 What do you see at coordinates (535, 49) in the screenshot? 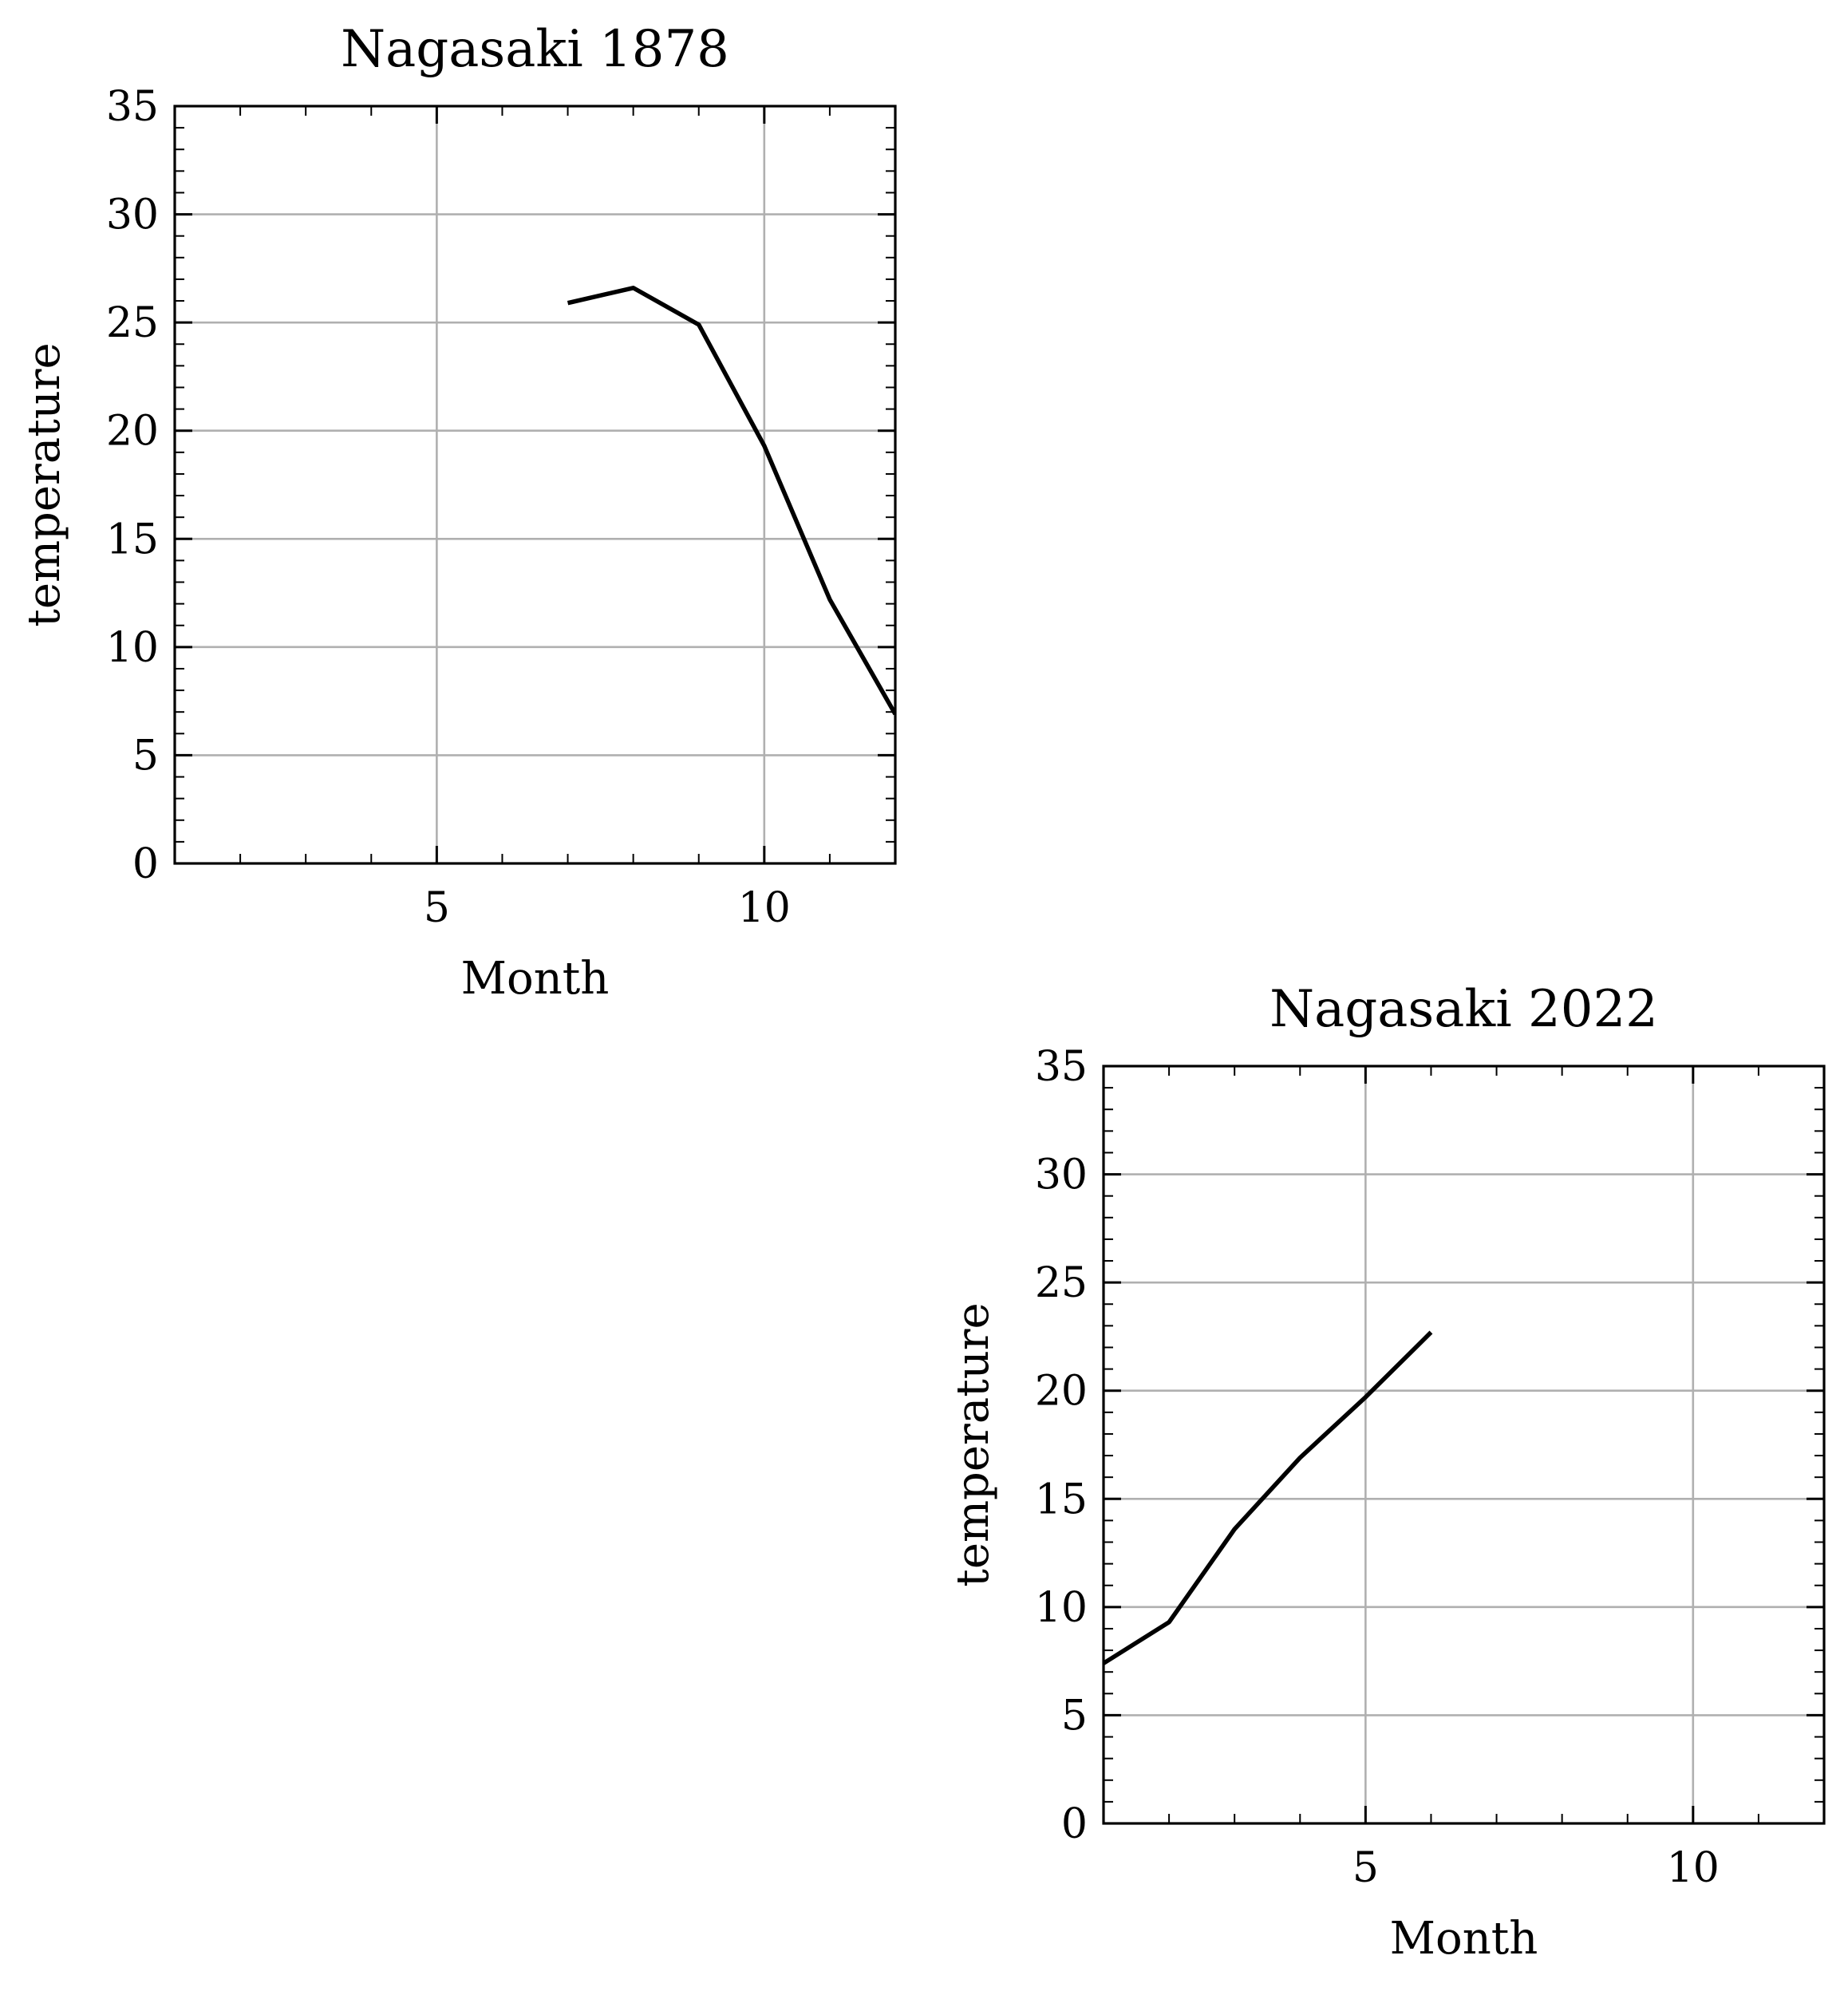
I see `chart-title: Nagasaki 1878` at bounding box center [535, 49].